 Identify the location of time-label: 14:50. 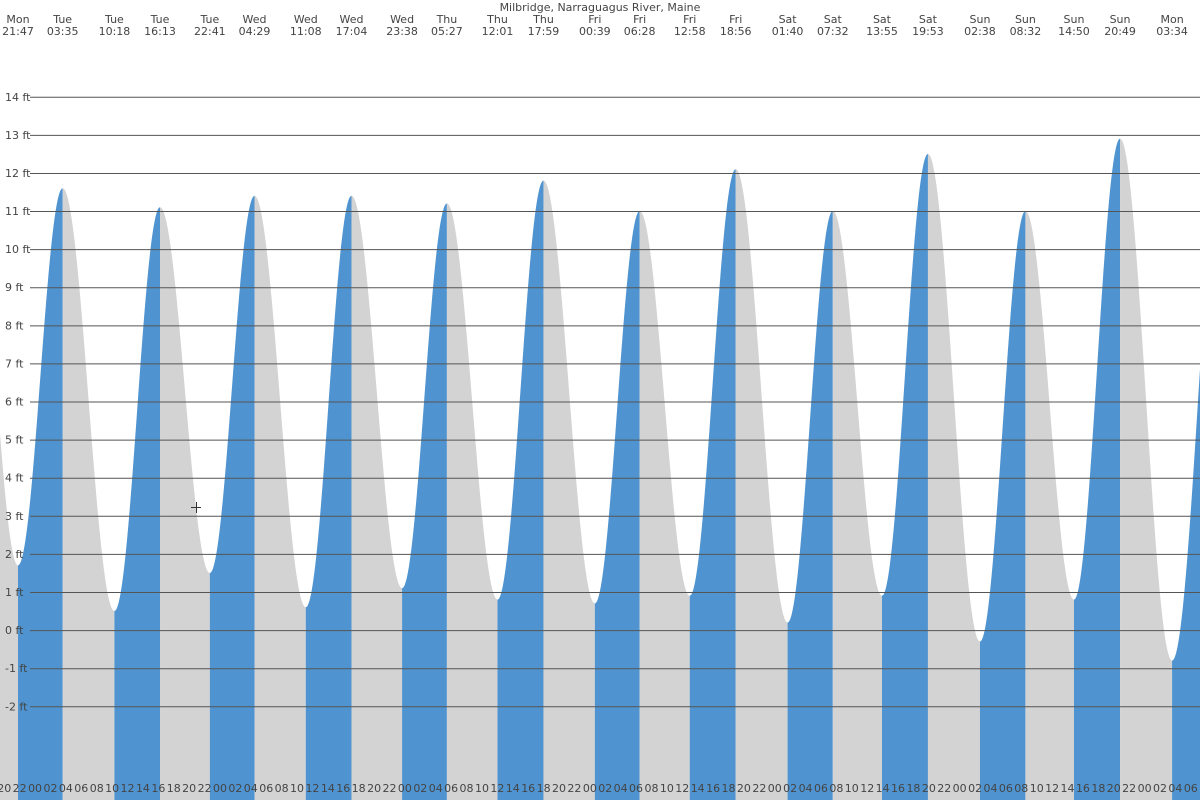
(1074, 31).